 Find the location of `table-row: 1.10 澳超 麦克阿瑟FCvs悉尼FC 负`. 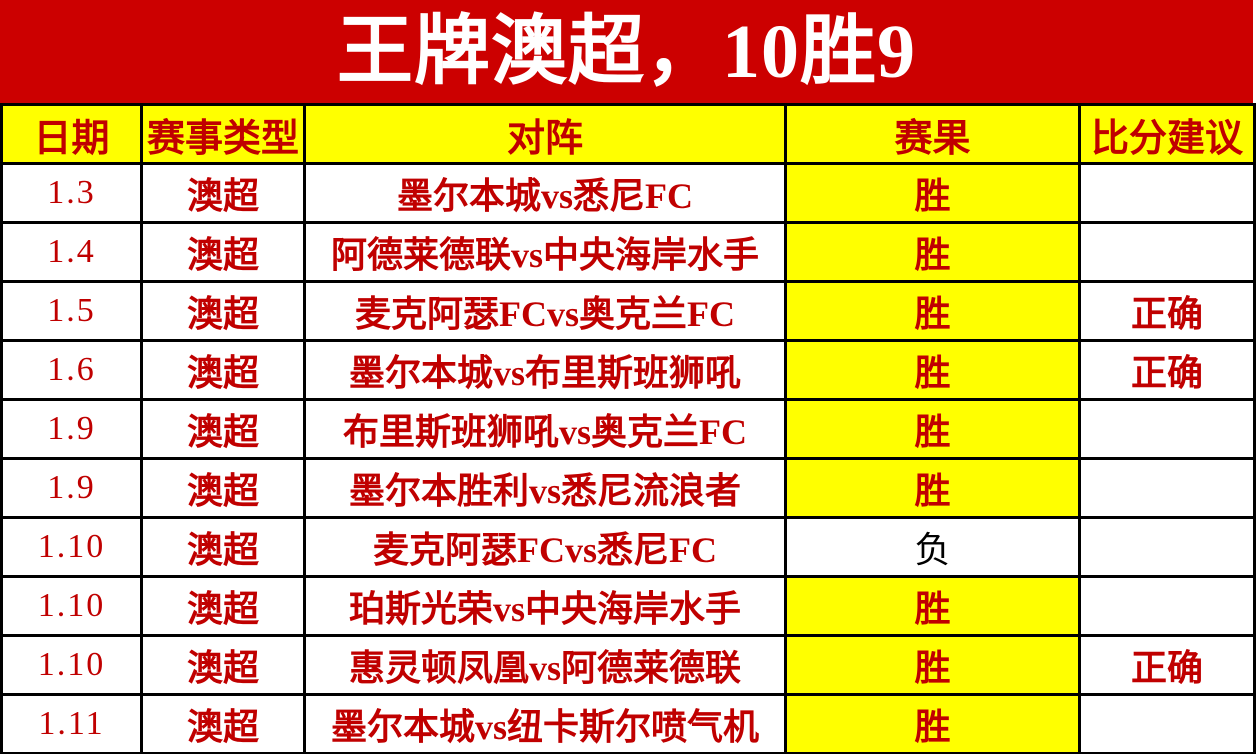

table-row: 1.10 澳超 麦克阿瑟FCvs悉尼FC 负 is located at coordinates (628, 547).